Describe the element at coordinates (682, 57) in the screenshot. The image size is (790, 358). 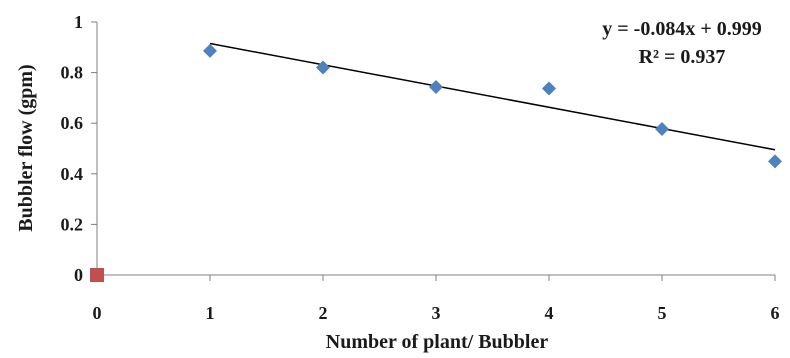
I see `trendline-r-squared: R² = 0.937` at that location.